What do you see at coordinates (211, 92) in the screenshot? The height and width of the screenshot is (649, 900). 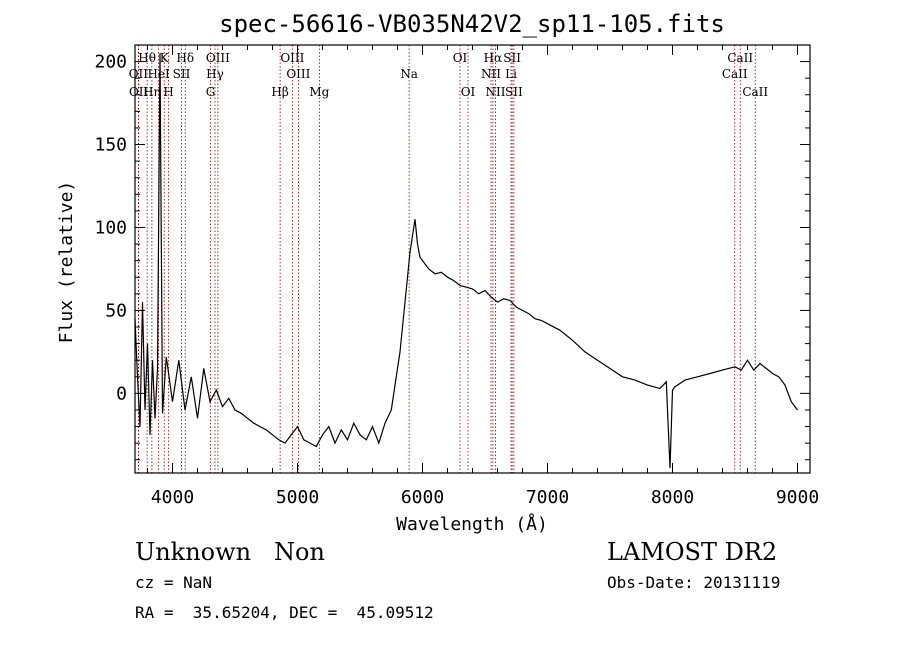 I see `line-label: G` at bounding box center [211, 92].